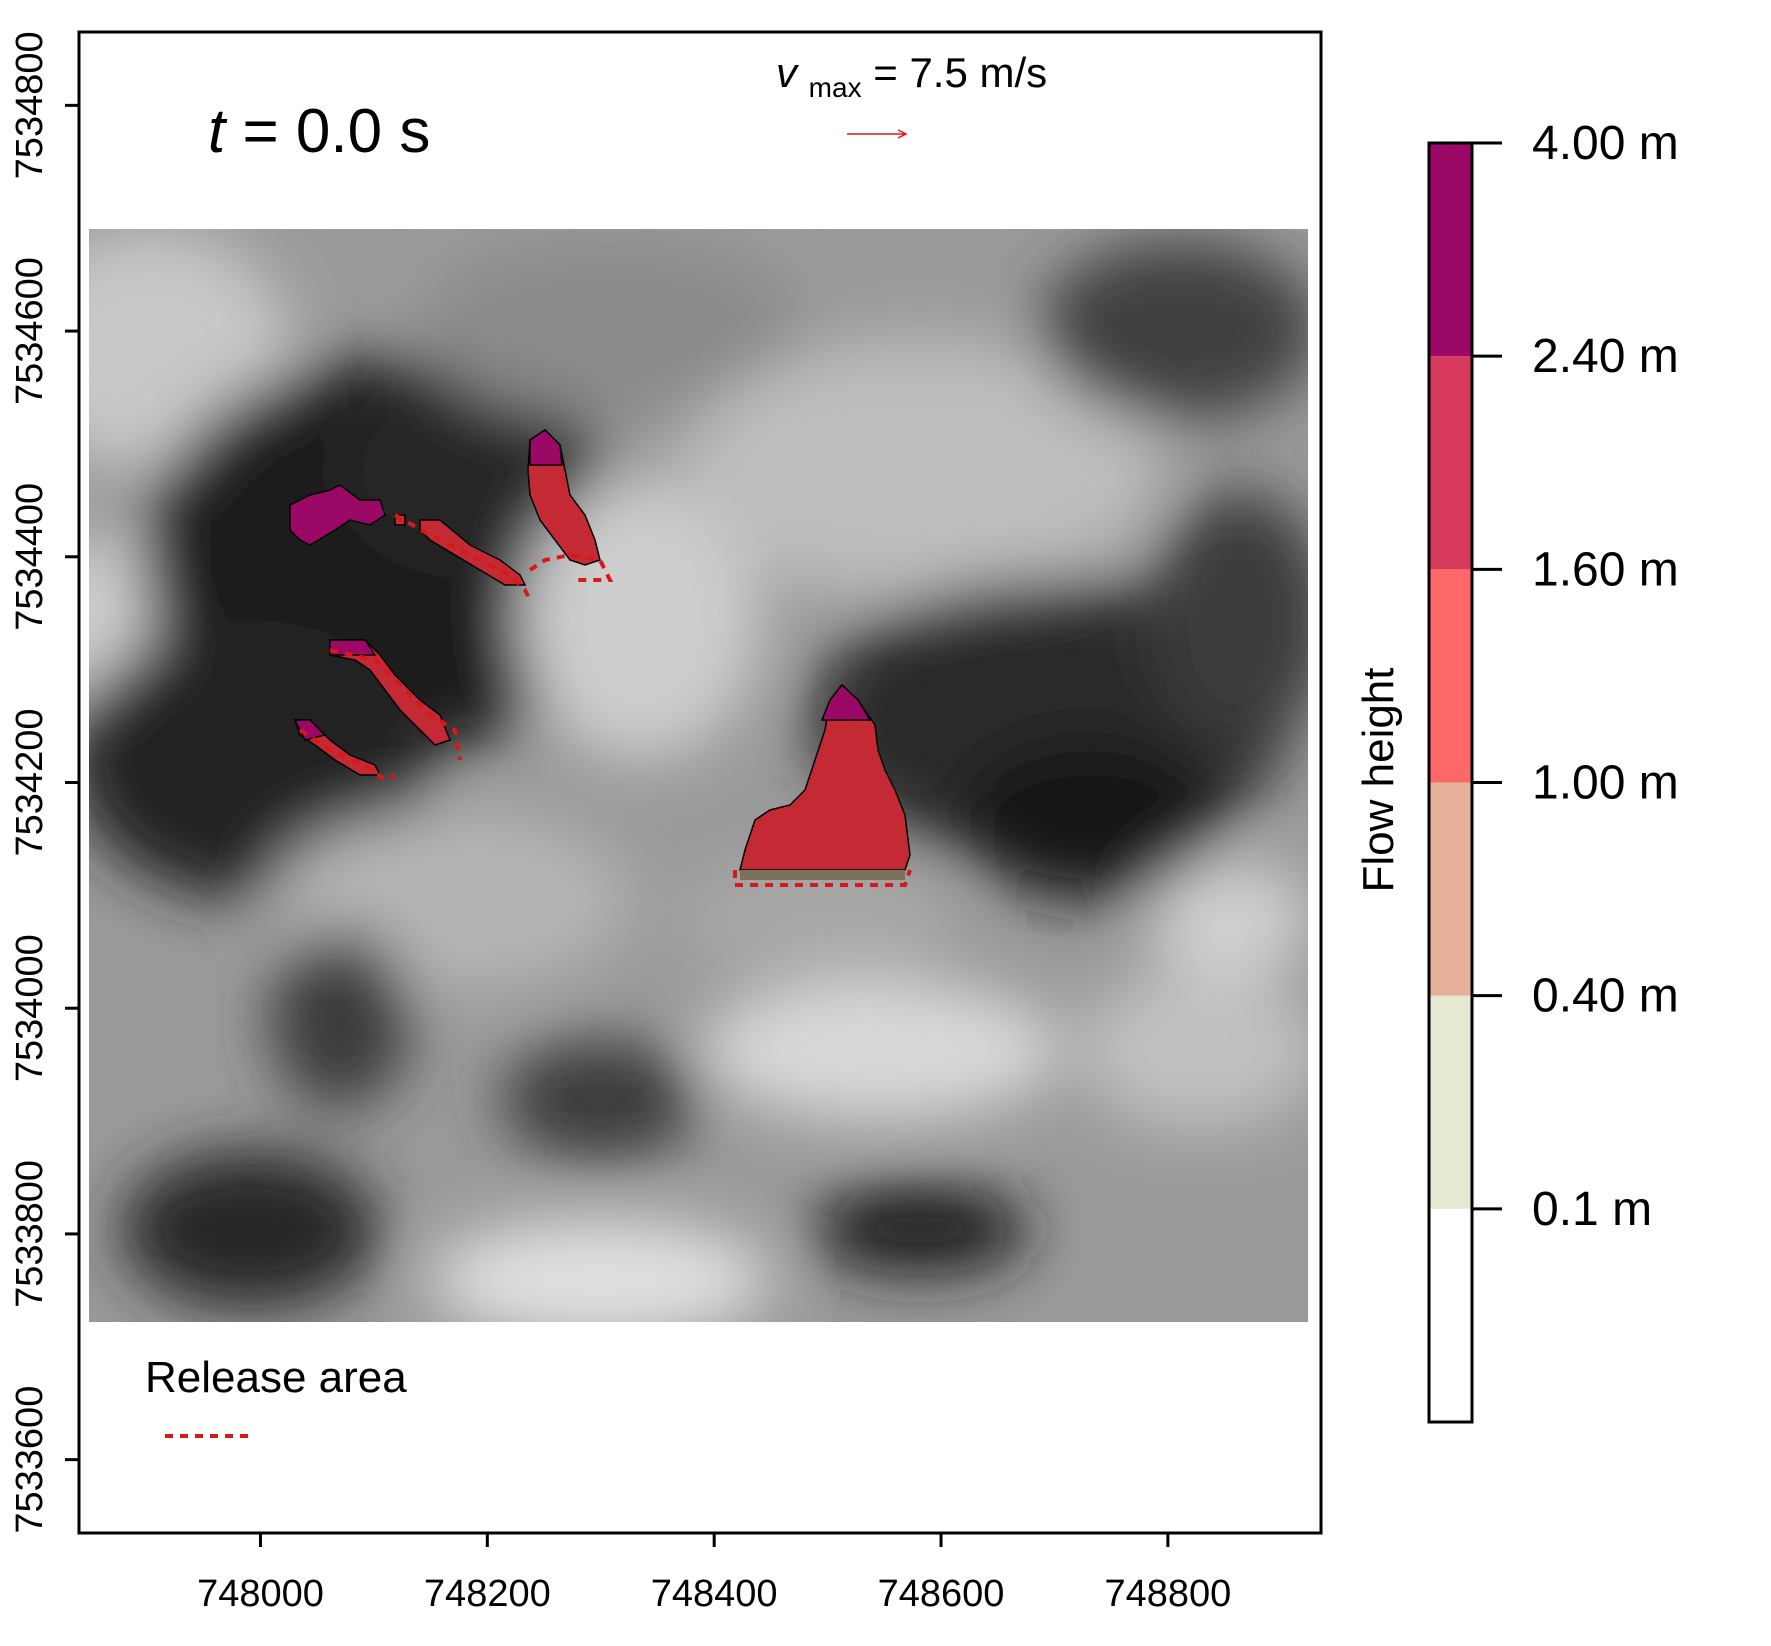  Describe the element at coordinates (30, 1008) in the screenshot. I see `y-tick-label: 7534000` at that location.